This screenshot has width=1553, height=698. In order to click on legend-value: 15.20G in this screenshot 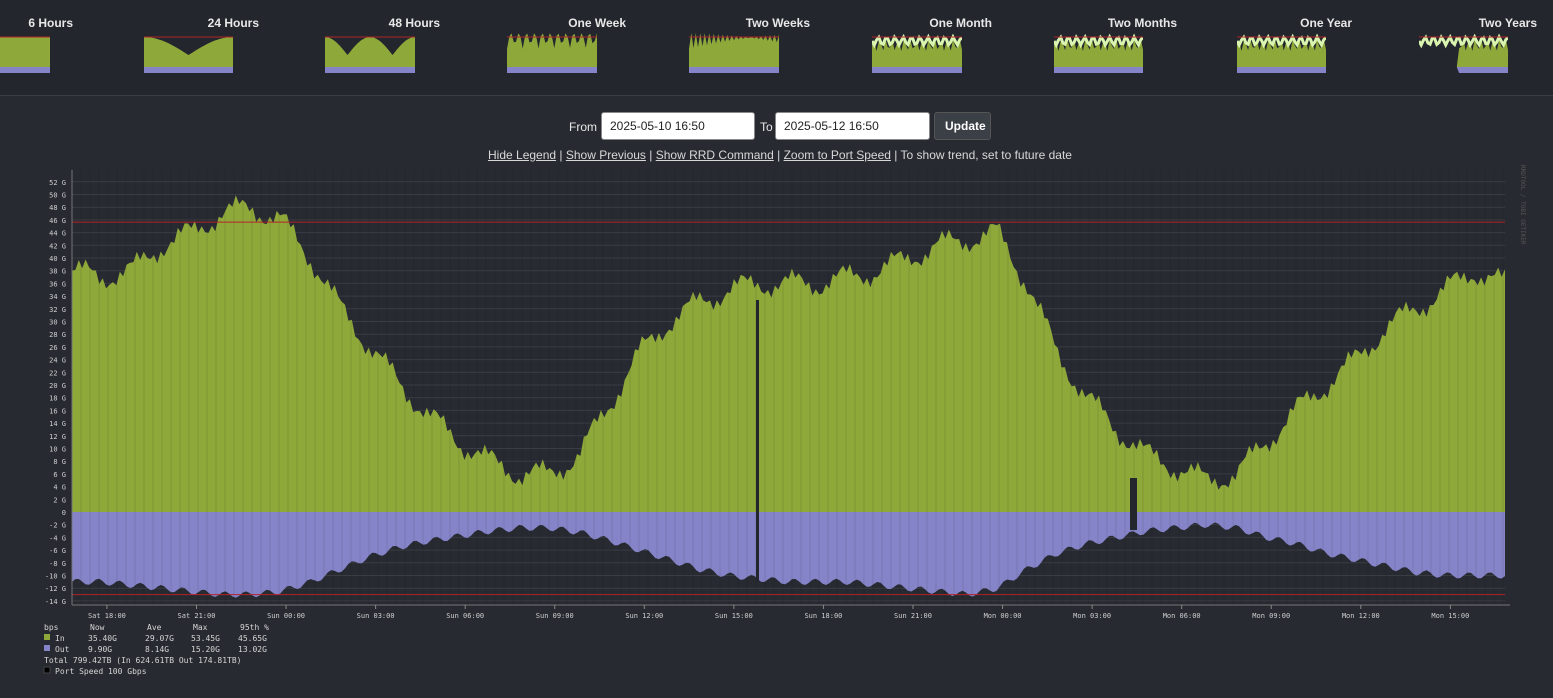, I will do `click(205, 649)`.